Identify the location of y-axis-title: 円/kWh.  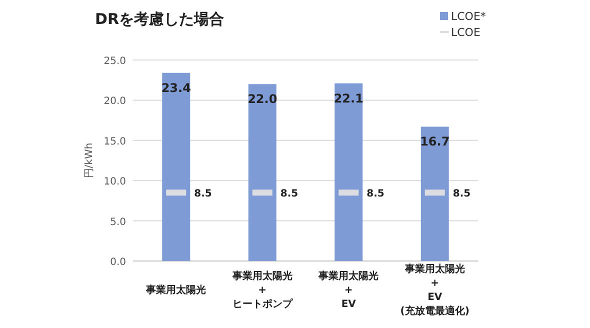
(89, 160).